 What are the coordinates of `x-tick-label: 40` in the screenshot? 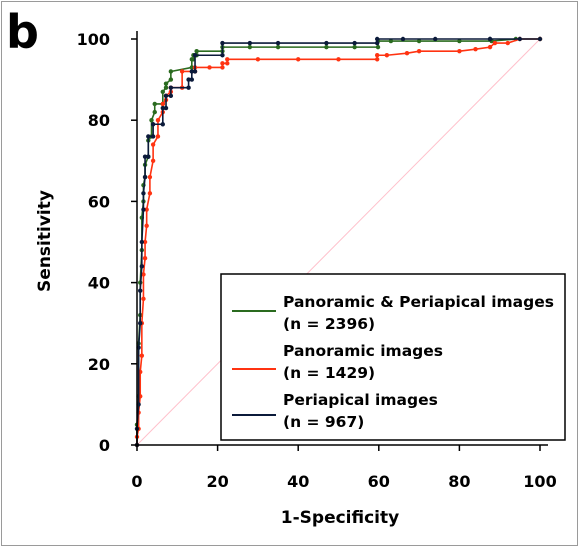 It's located at (298, 481).